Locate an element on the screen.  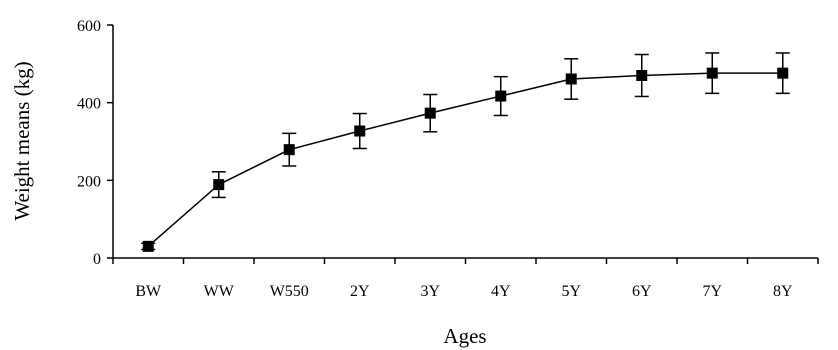
y-tick-label: 200 is located at coordinates (89, 181).